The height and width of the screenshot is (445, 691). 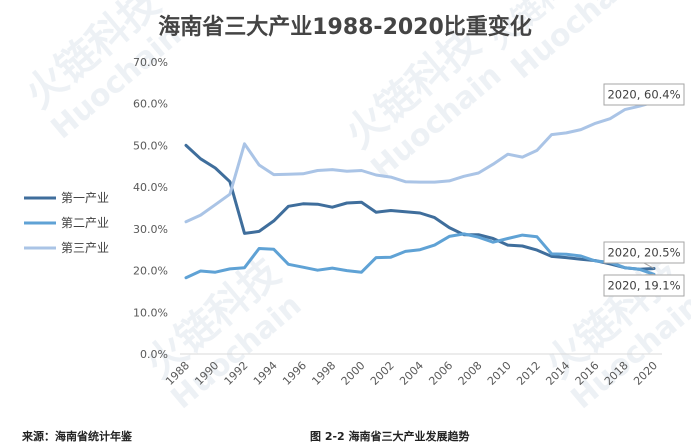 What do you see at coordinates (294, 373) in the screenshot?
I see `x-tick-label: 1996` at bounding box center [294, 373].